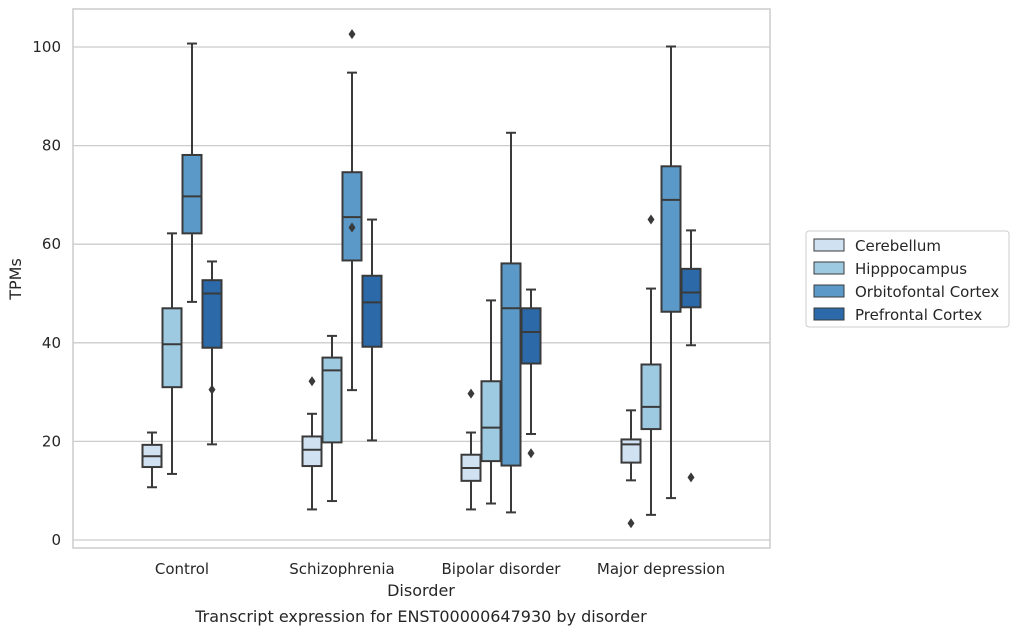 The height and width of the screenshot is (634, 1018). What do you see at coordinates (56, 540) in the screenshot?
I see `y-tick-label: 0` at bounding box center [56, 540].